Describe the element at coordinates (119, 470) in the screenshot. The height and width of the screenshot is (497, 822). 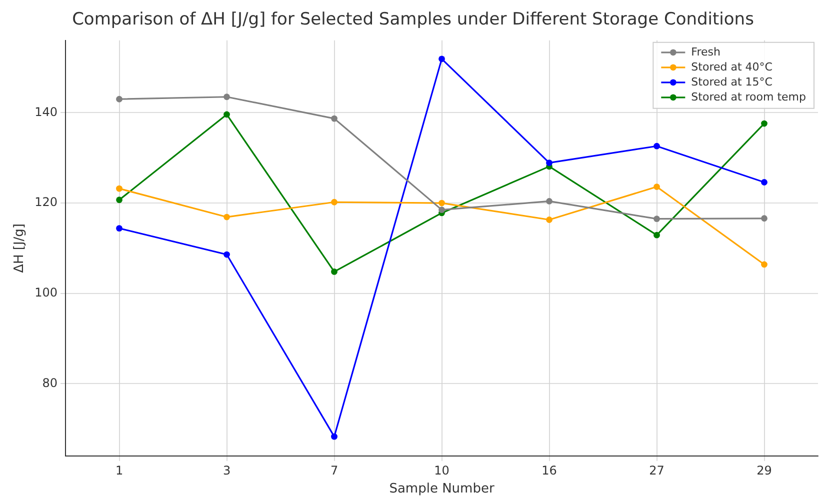
I see `x-tick-label: 1` at that location.